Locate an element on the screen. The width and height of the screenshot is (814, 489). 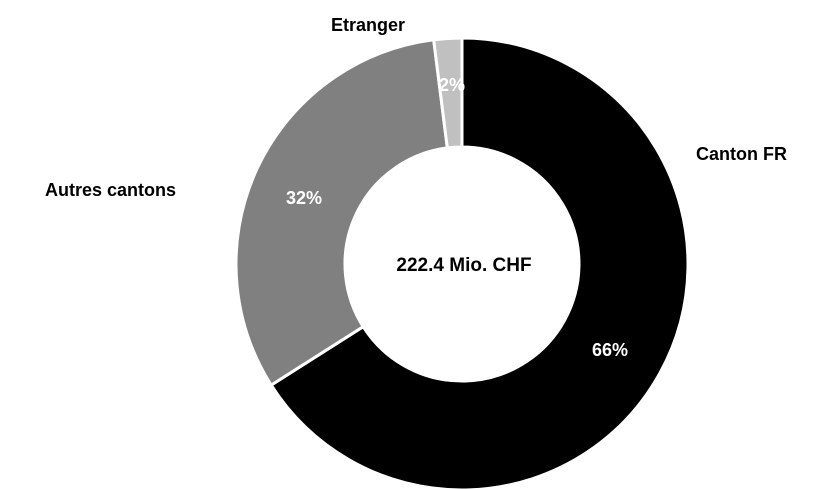
value-label-etranger: 2% is located at coordinates (452, 85).